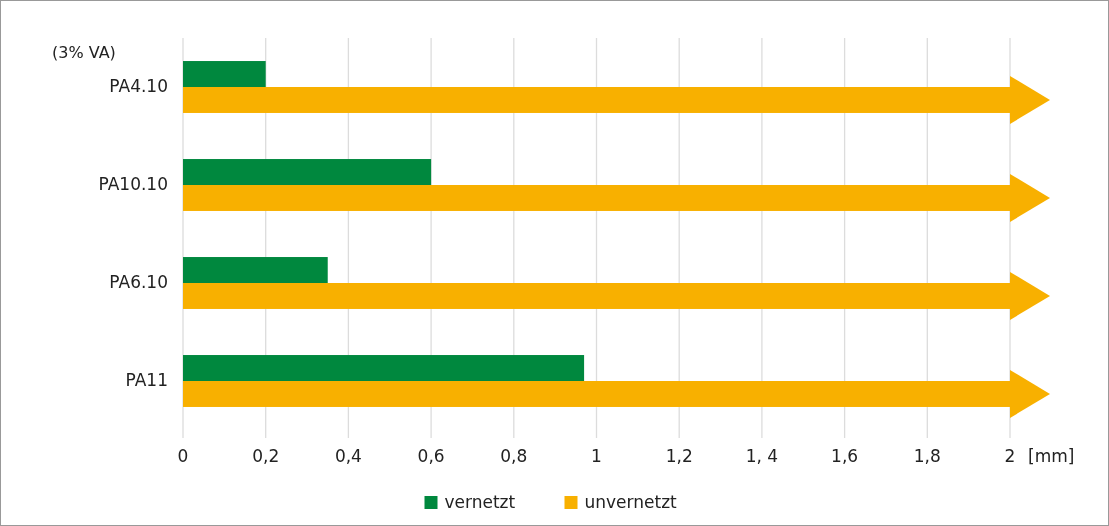  Describe the element at coordinates (266, 456) in the screenshot. I see `x-tick-label: 0,2` at that location.